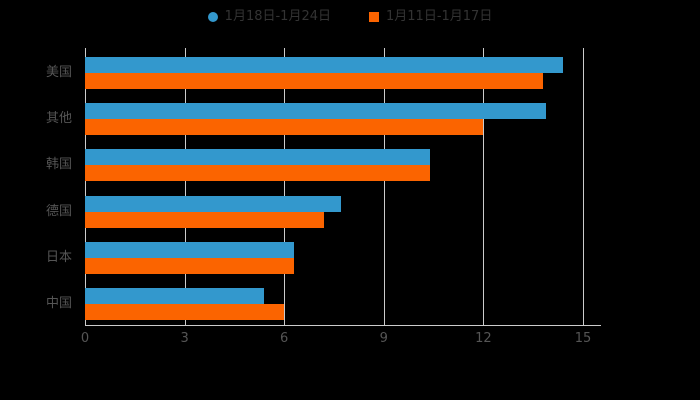  Describe the element at coordinates (85, 338) in the screenshot. I see `x-tick-label: 0` at that location.